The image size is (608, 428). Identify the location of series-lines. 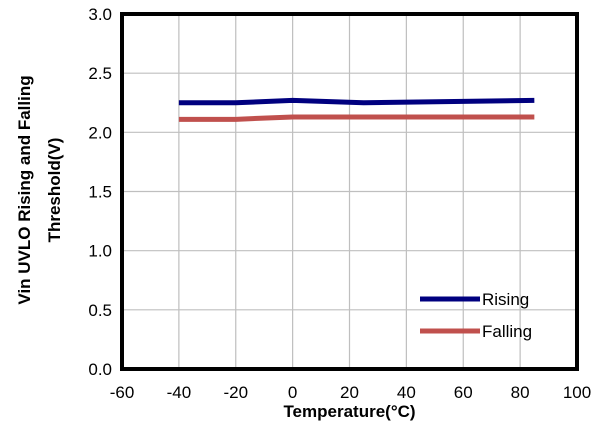
(356, 109).